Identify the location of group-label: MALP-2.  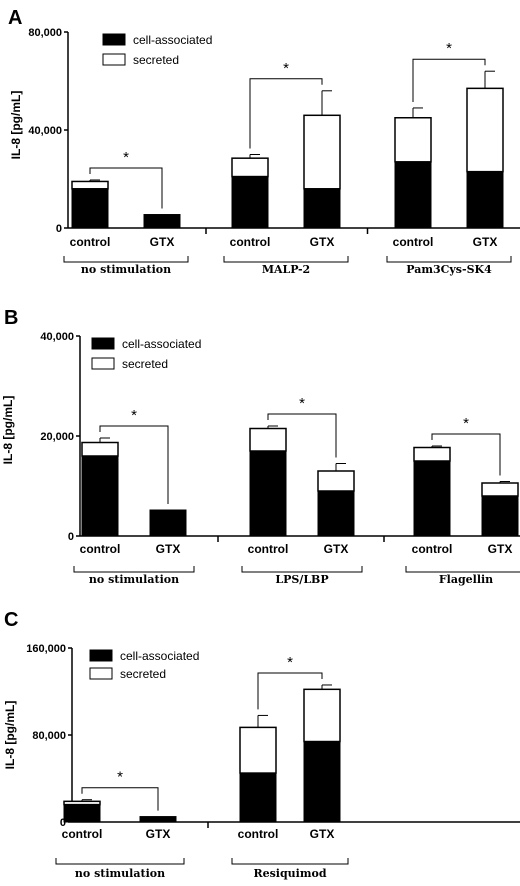
(286, 269).